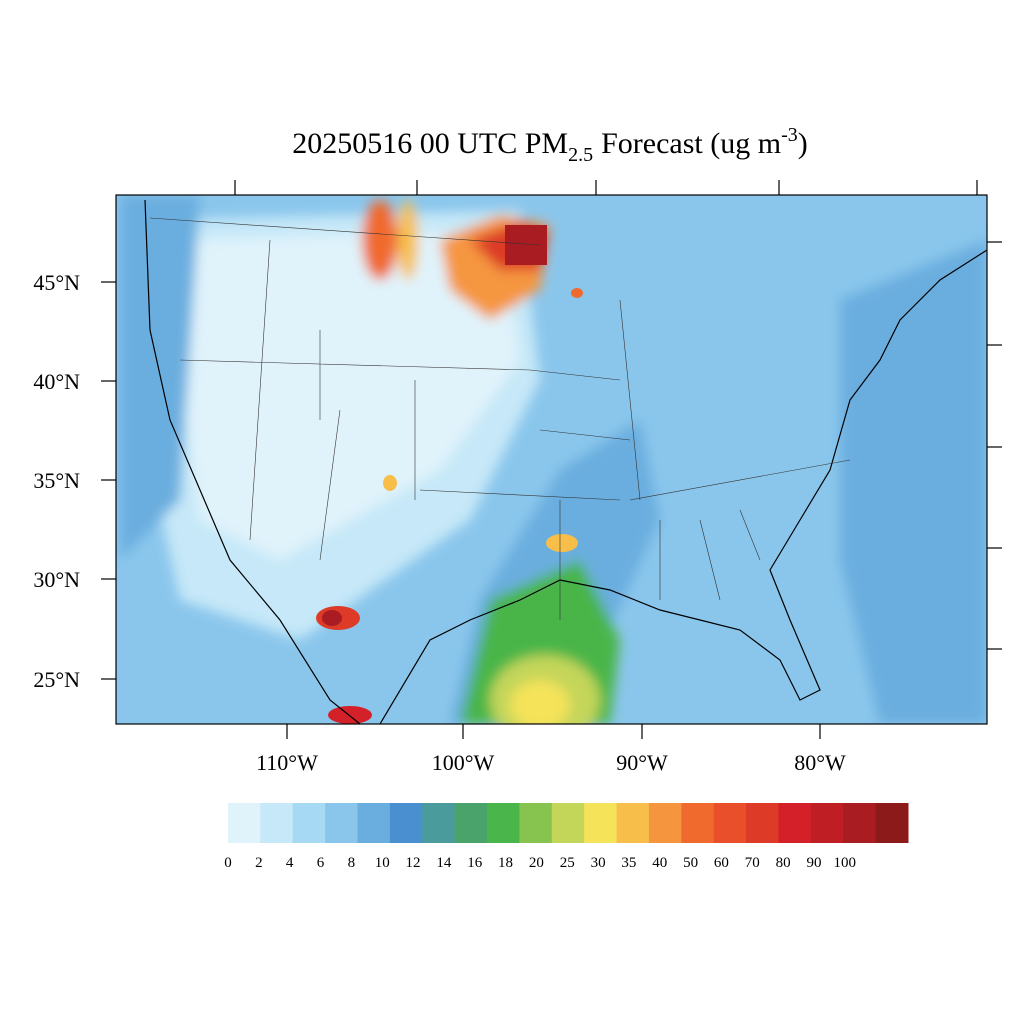 The height and width of the screenshot is (1024, 1024). What do you see at coordinates (598, 863) in the screenshot?
I see `colorbar-label: 30` at bounding box center [598, 863].